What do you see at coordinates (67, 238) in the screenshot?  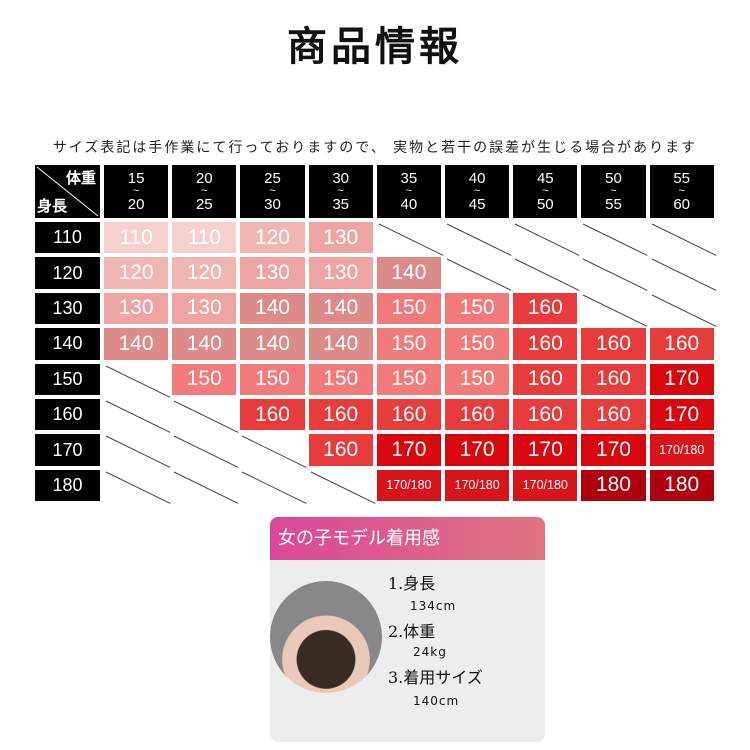 I see `height-row-header: 110` at bounding box center [67, 238].